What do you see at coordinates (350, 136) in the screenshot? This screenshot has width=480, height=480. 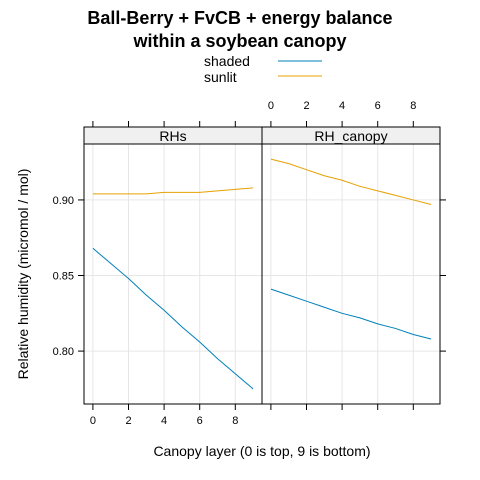 I see `strip-label-rh-canopy: RH_canopy` at bounding box center [350, 136].